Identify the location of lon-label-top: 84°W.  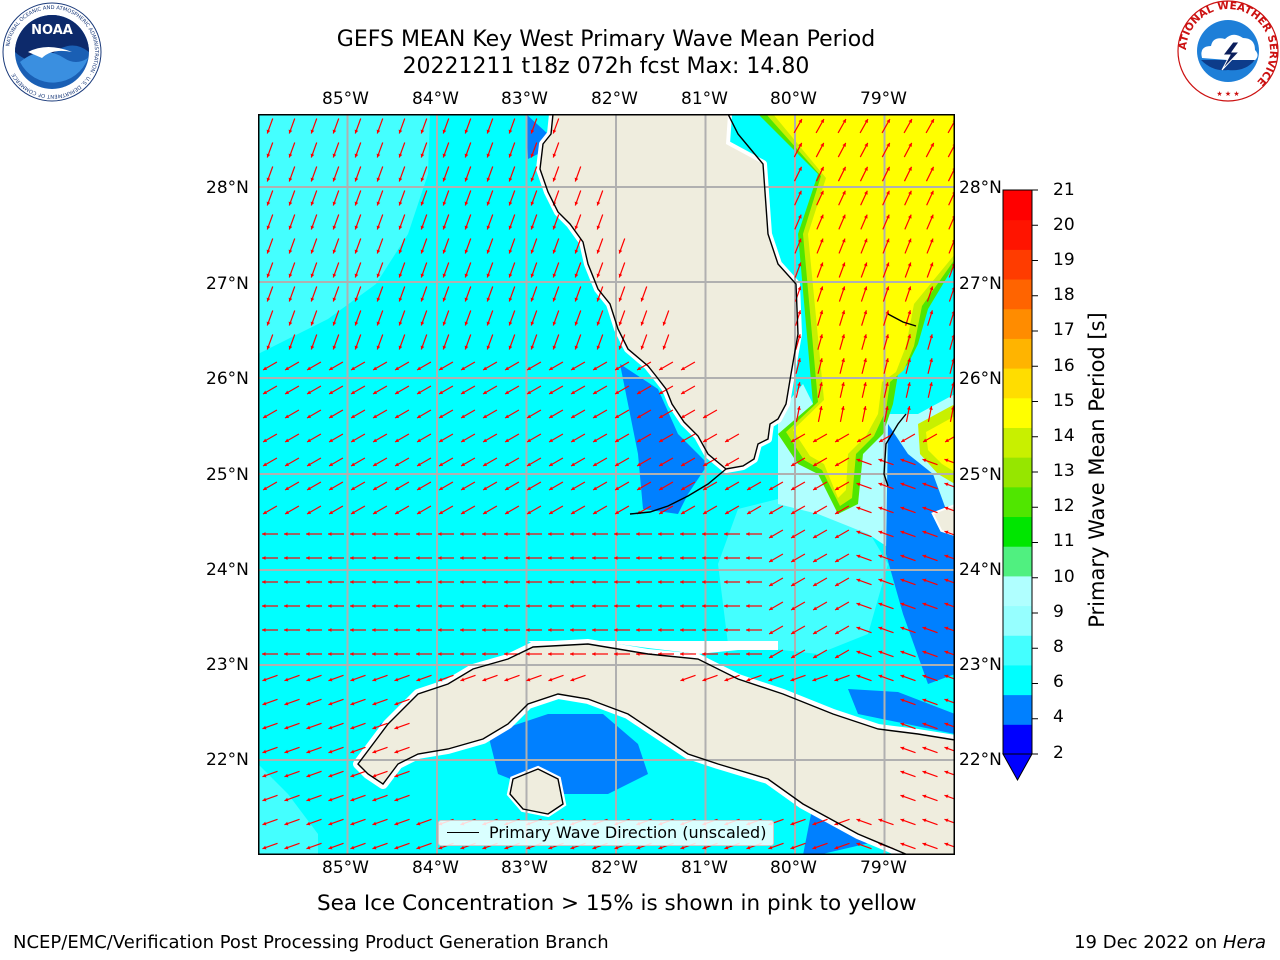
(435, 99).